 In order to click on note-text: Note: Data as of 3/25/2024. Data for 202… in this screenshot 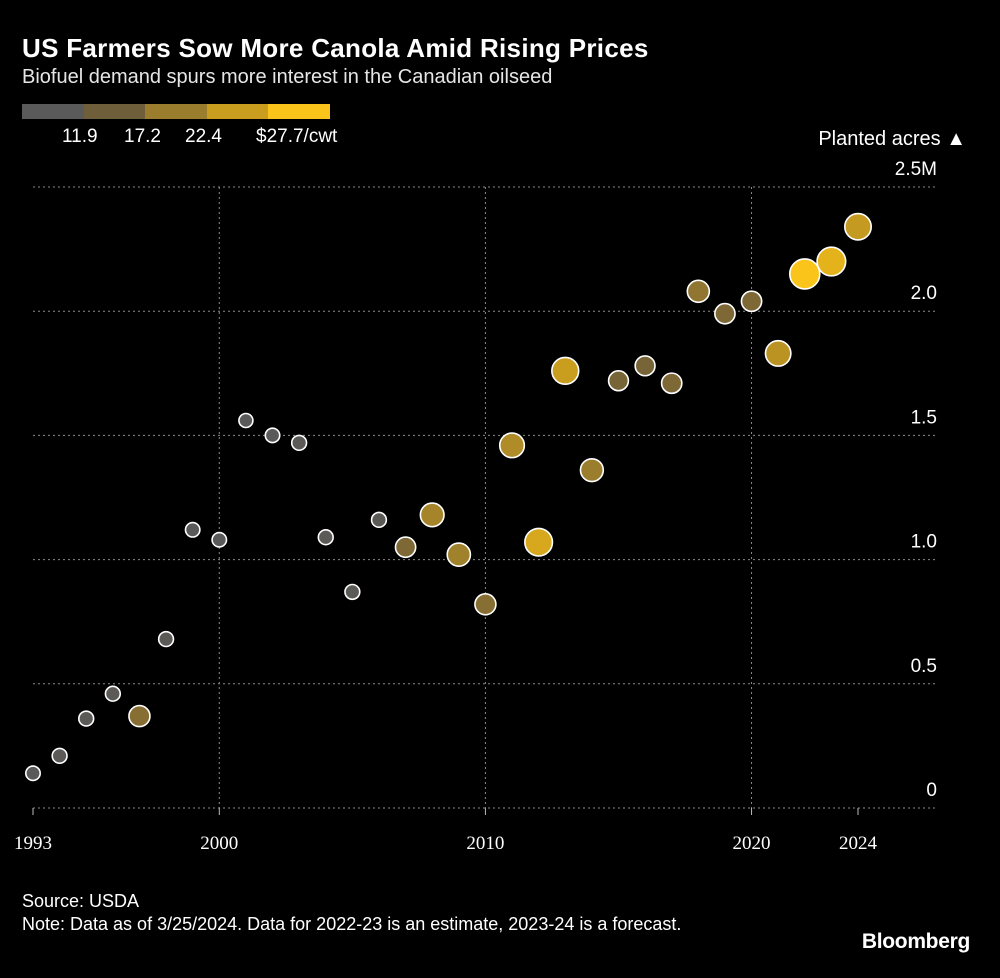, I will do `click(352, 924)`.